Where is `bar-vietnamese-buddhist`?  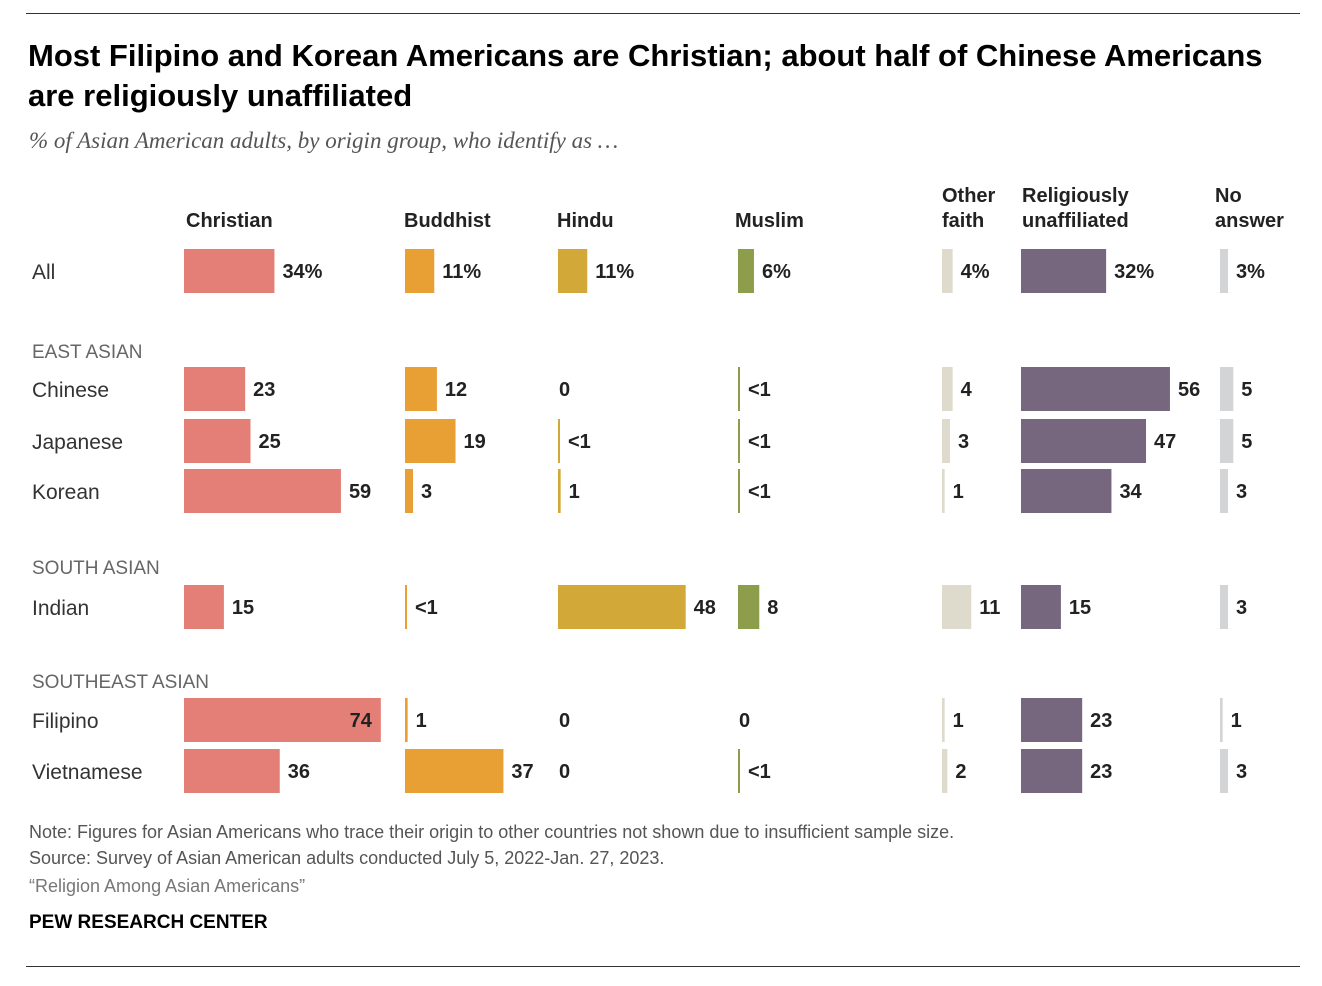 bar-vietnamese-buddhist is located at coordinates (454, 771).